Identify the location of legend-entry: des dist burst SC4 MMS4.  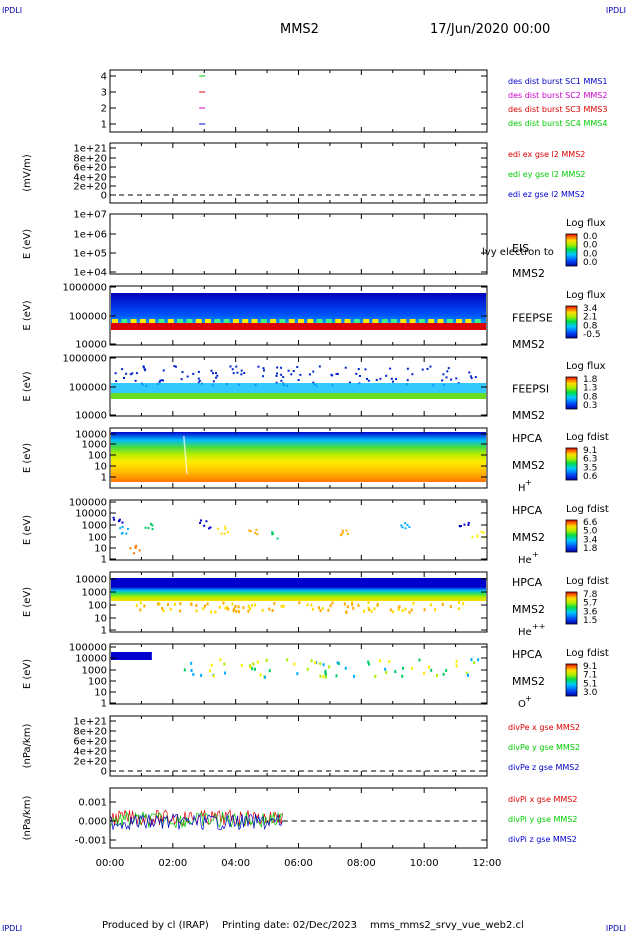
(557, 123).